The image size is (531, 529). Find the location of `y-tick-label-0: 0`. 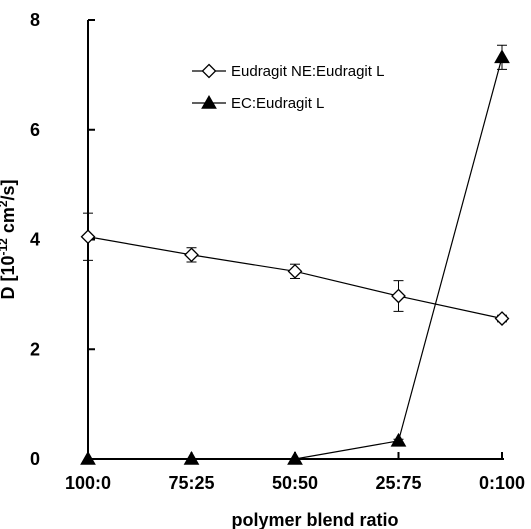

y-tick-label-0: 0 is located at coordinates (35, 459).